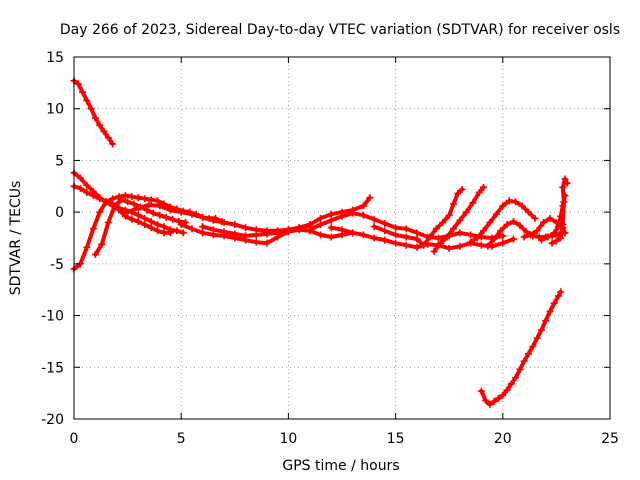 The height and width of the screenshot is (480, 640). Describe the element at coordinates (52, 368) in the screenshot. I see `y-tick-label: -15` at that location.